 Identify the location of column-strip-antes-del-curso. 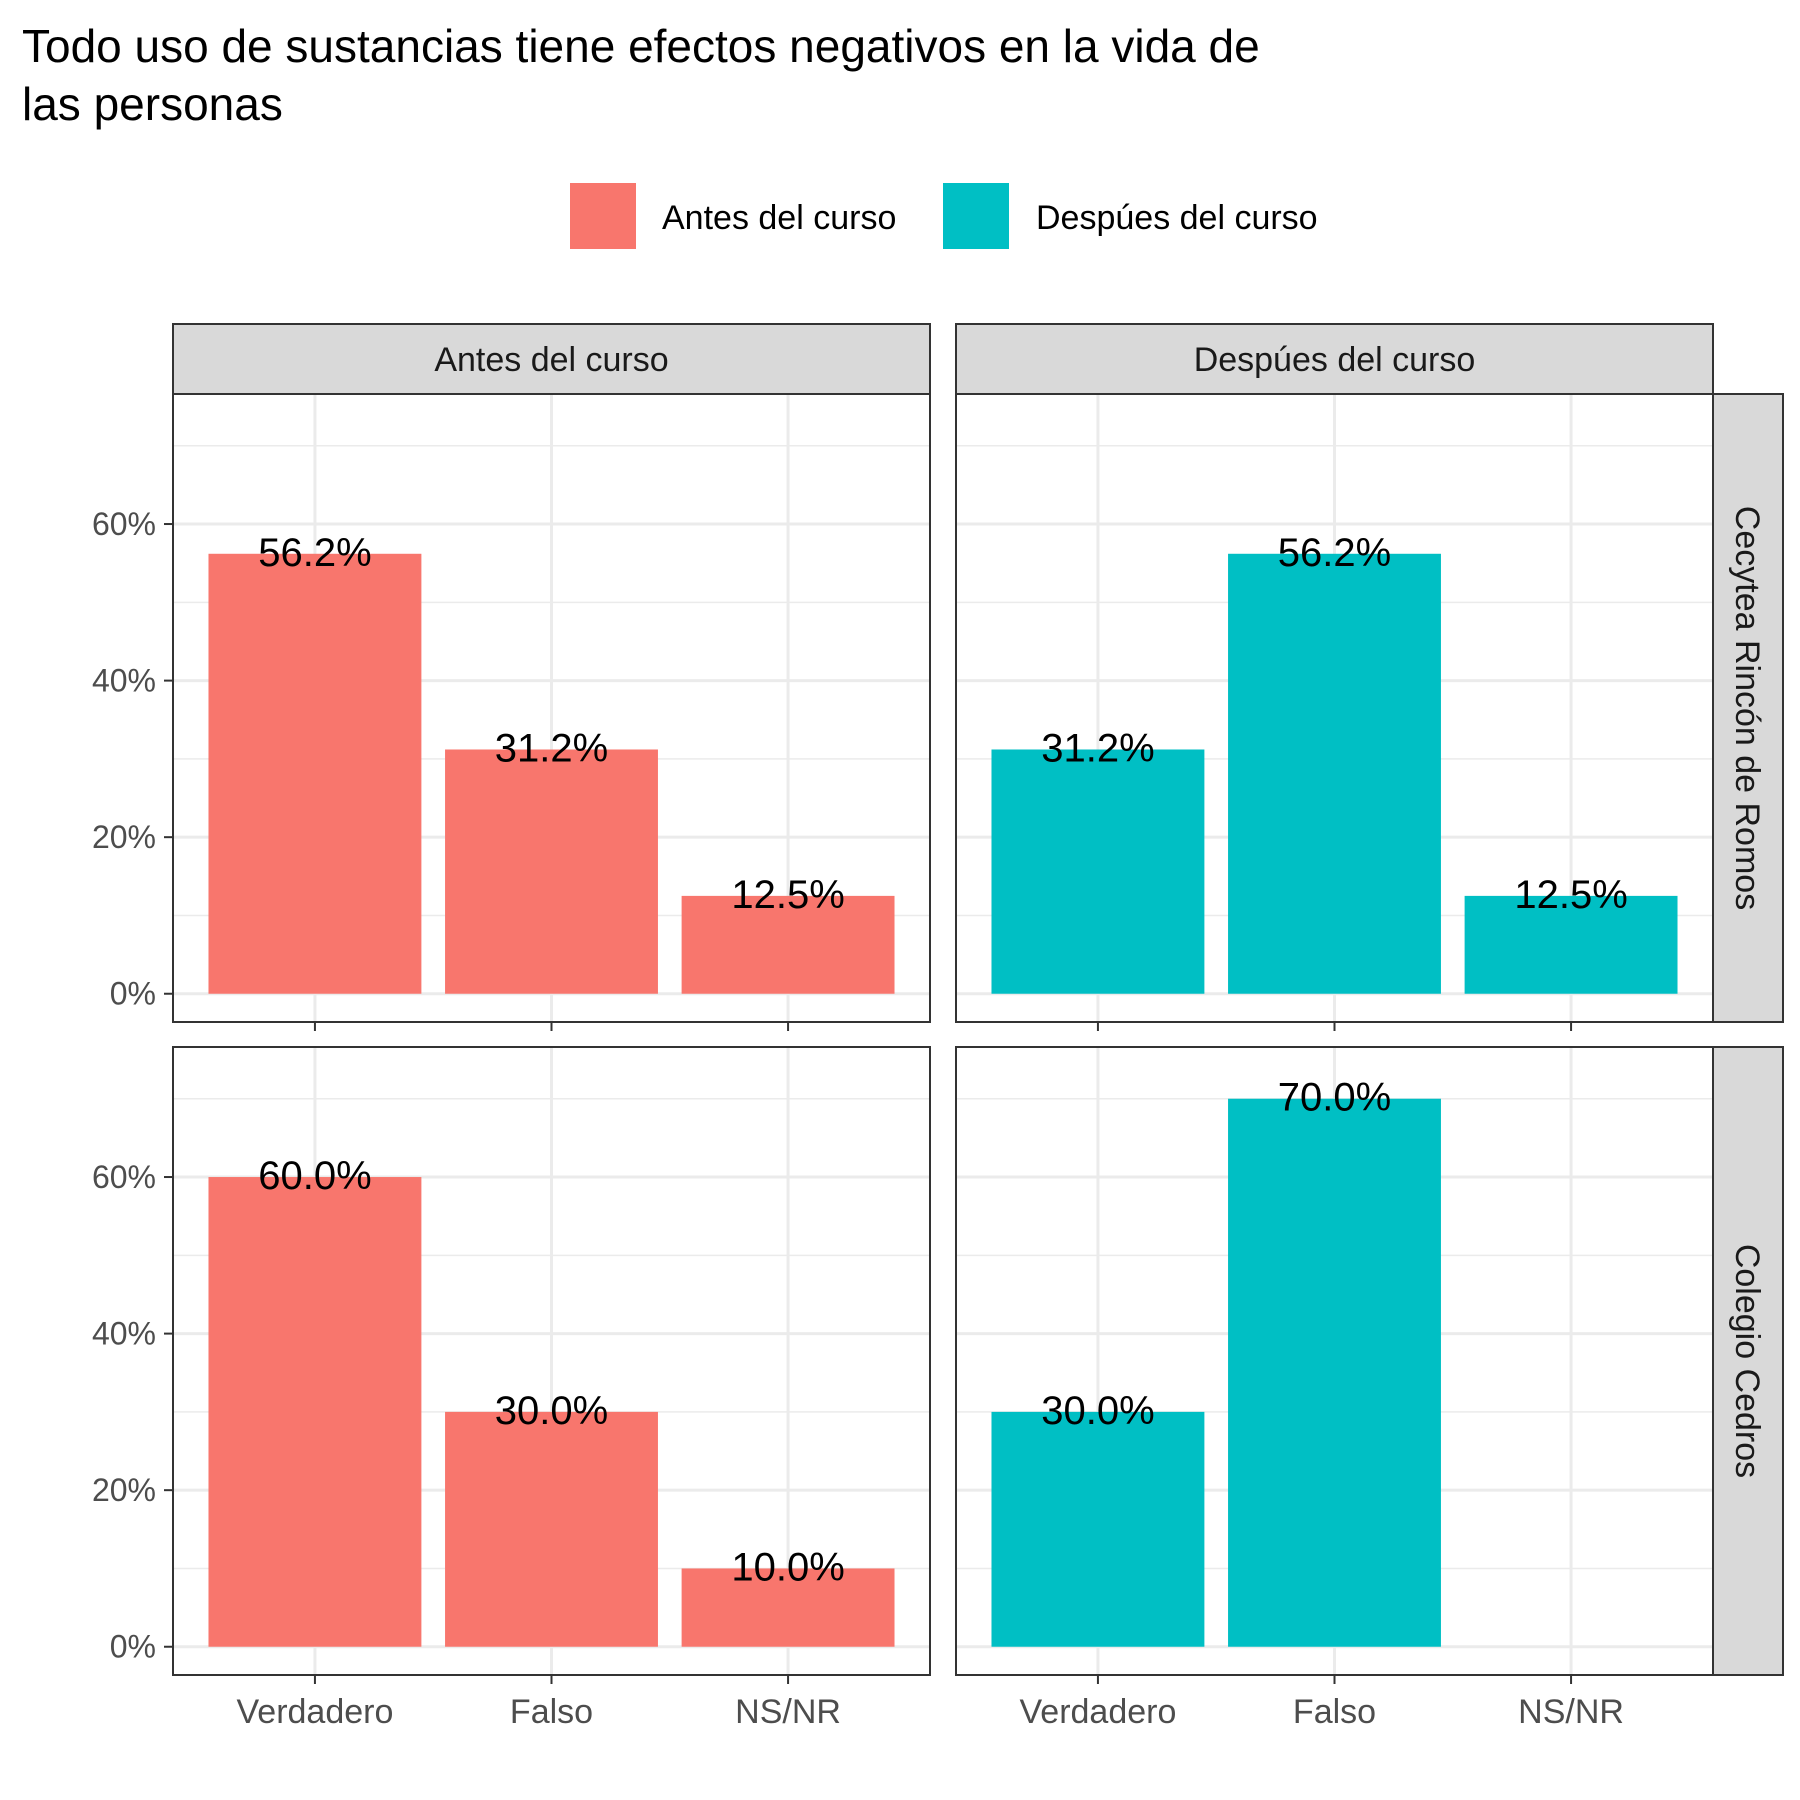
(551, 359).